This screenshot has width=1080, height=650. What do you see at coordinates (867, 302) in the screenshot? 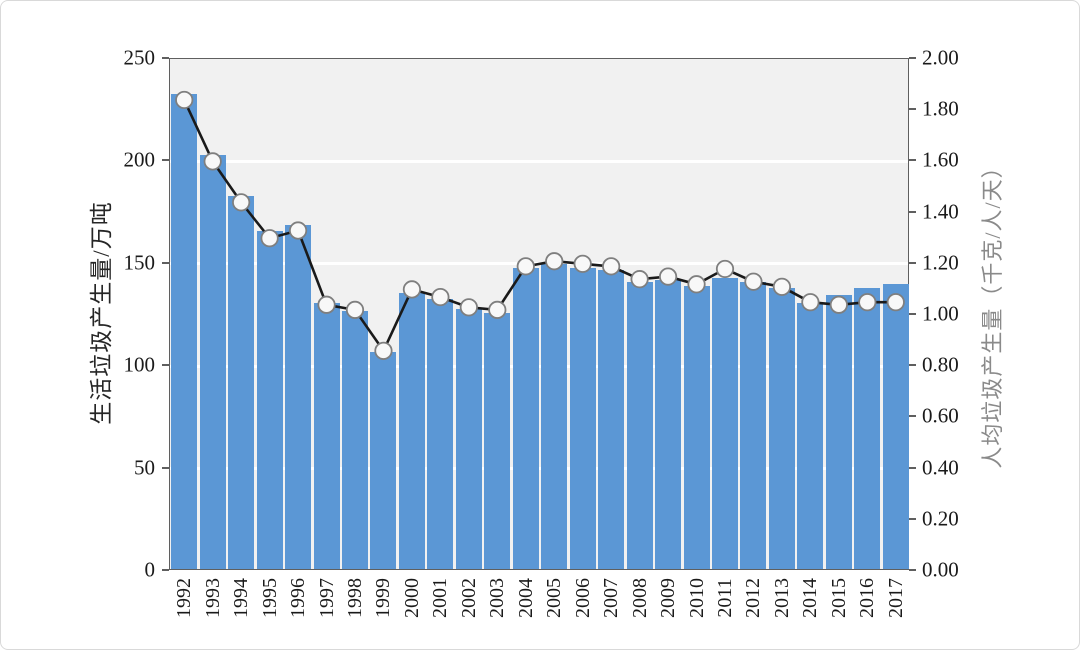
I see `line-point-2016` at bounding box center [867, 302].